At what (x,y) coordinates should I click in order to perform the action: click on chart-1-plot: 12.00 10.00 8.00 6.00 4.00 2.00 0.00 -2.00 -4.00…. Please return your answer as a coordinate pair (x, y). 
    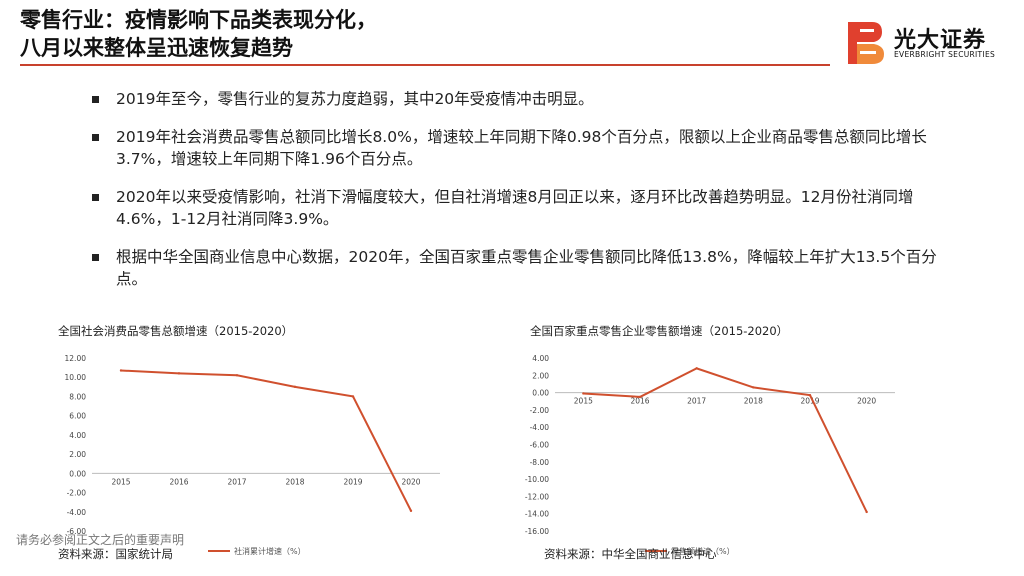
    Looking at the image, I should click on (252, 455).